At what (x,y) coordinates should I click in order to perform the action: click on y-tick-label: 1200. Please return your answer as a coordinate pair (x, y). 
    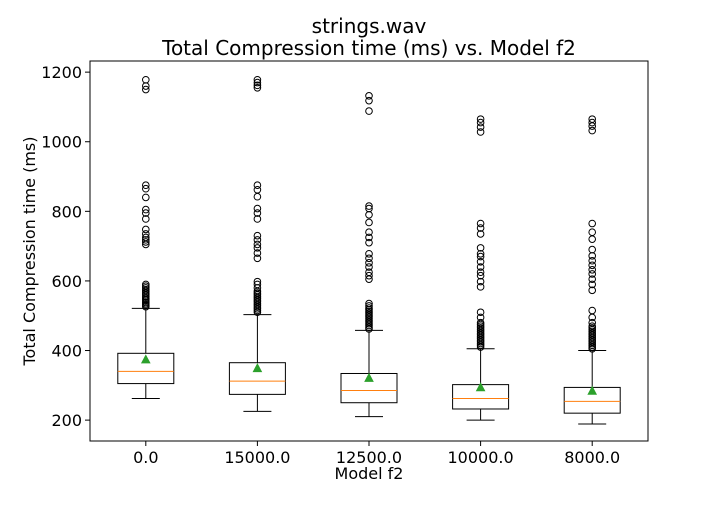
    Looking at the image, I should click on (61, 72).